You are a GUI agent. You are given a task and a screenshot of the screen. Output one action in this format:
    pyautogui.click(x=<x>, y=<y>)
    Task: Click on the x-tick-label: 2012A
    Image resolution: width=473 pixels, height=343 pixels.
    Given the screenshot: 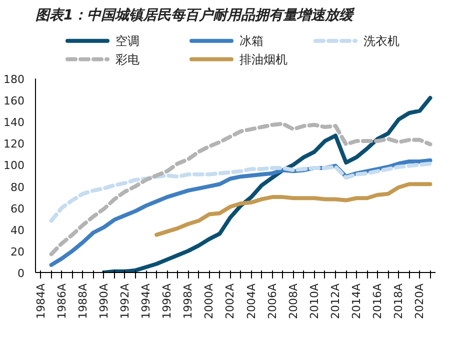 What is the action you would take?
    pyautogui.click(x=335, y=301)
    